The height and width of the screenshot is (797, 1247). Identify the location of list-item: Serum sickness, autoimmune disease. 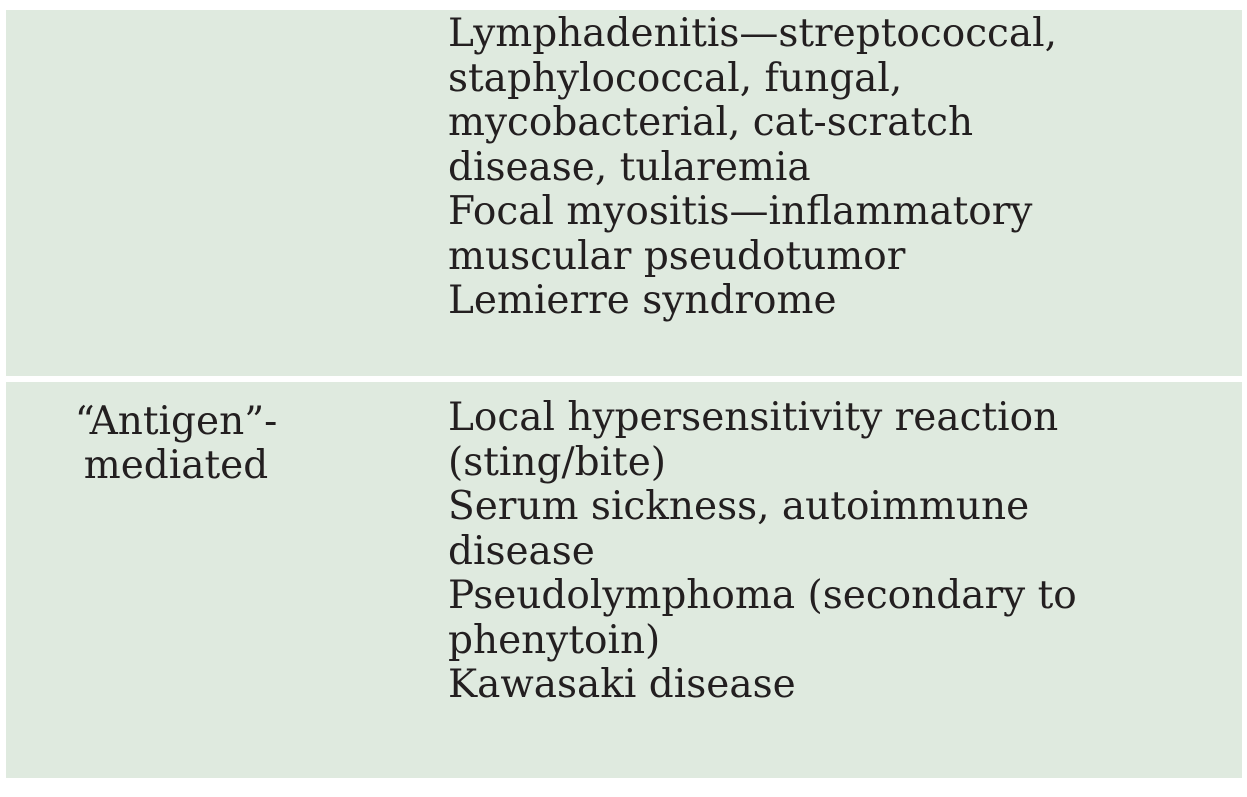
(739, 529).